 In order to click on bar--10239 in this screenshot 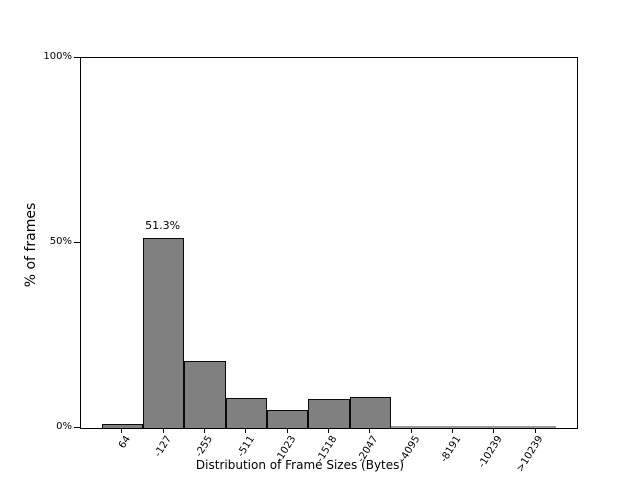, I will do `click(494, 427)`.